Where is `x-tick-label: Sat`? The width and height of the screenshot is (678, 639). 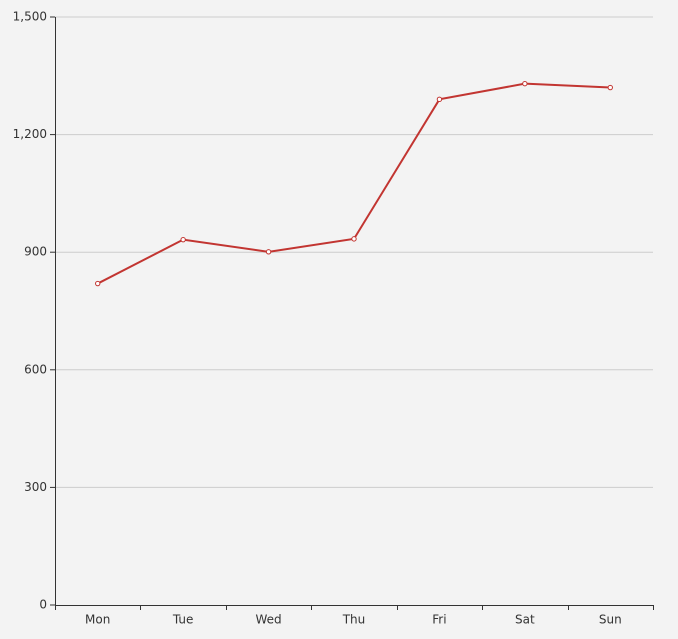
x-tick-label: Sat is located at coordinates (525, 620).